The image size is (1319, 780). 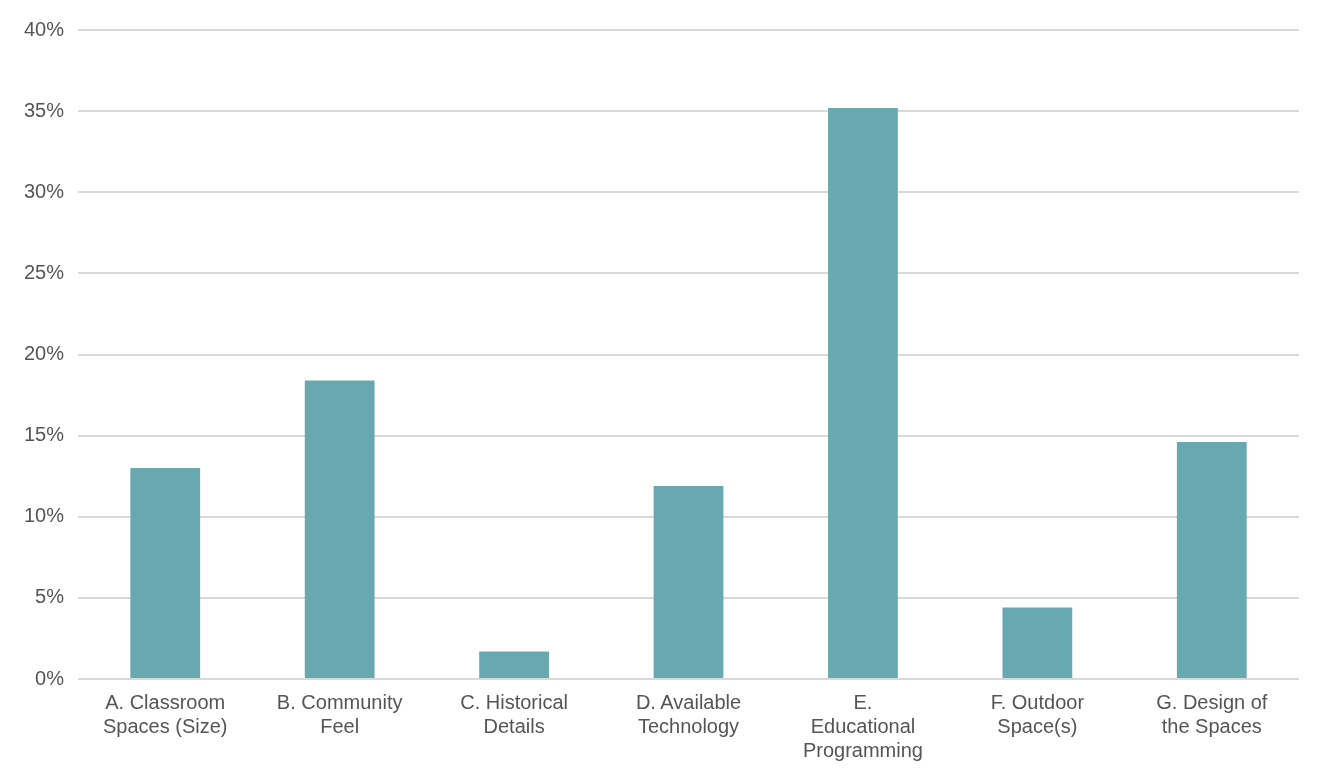 I want to click on x-tick-label: F. Outdoor Space(s), so click(x=1037, y=713).